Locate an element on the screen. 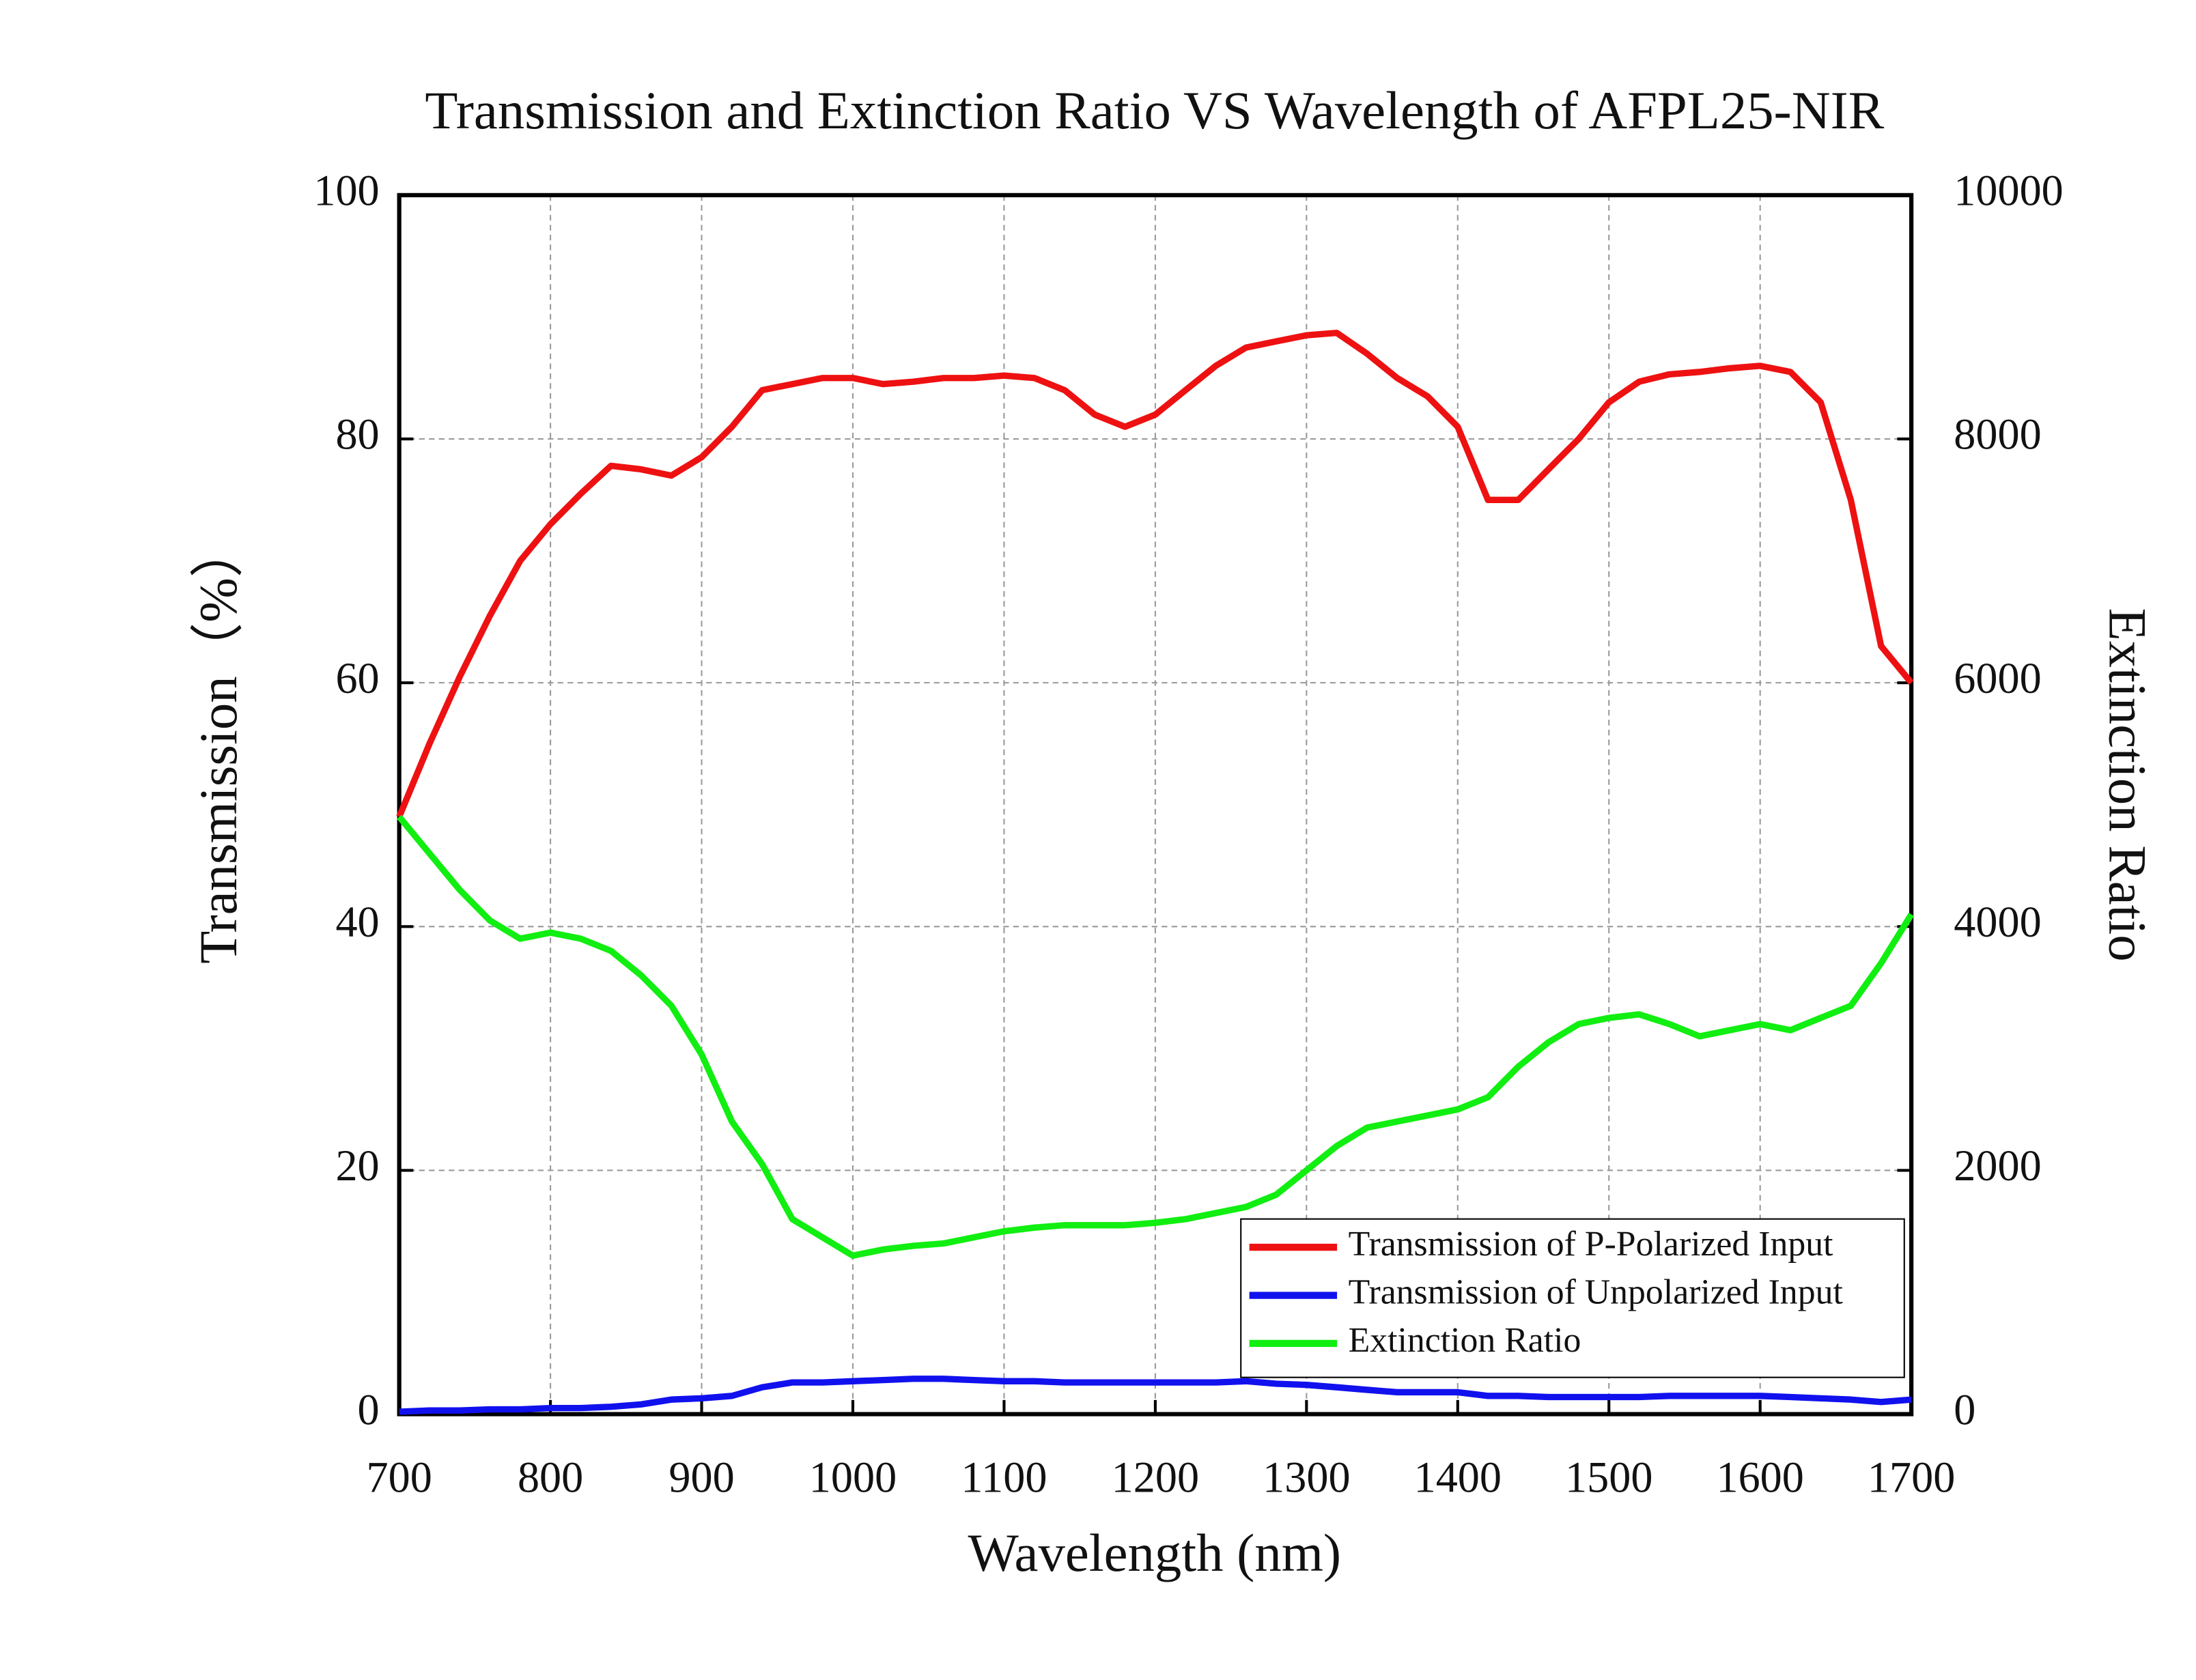 The image size is (2196, 1680). y-tick-label: 40 is located at coordinates (357, 922).